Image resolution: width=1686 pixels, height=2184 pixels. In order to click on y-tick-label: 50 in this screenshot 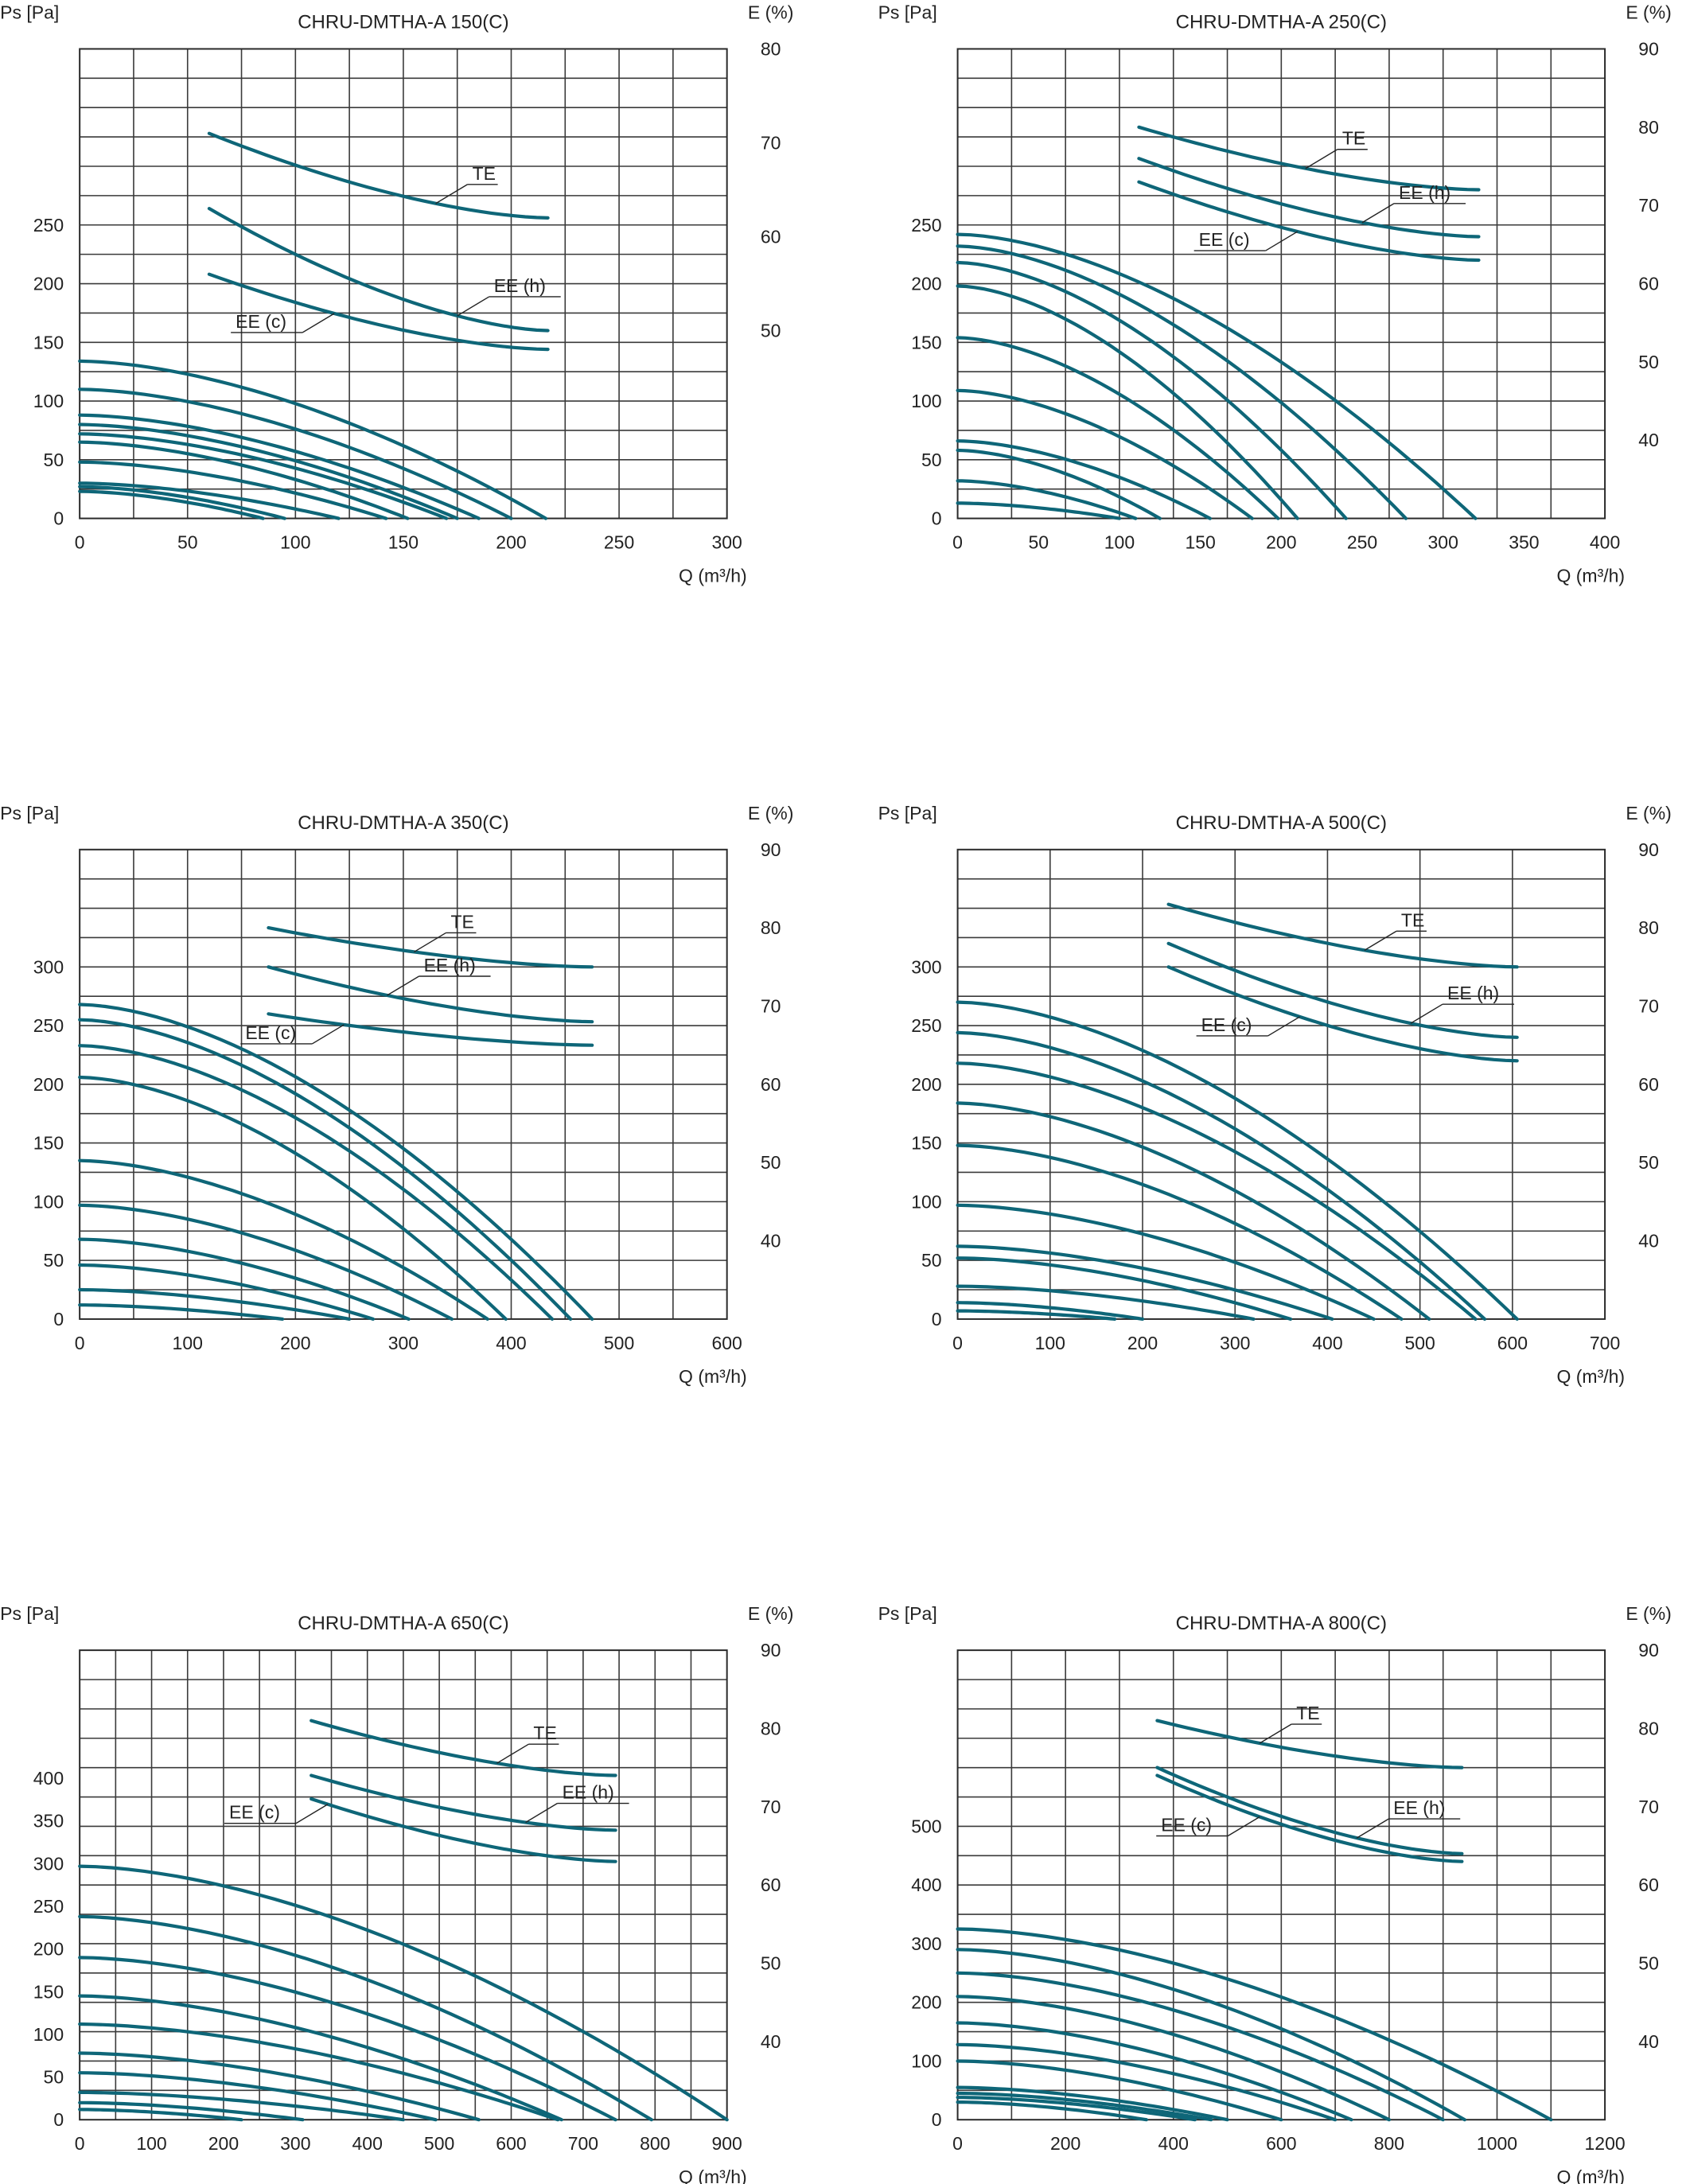, I will do `click(54, 1260)`.